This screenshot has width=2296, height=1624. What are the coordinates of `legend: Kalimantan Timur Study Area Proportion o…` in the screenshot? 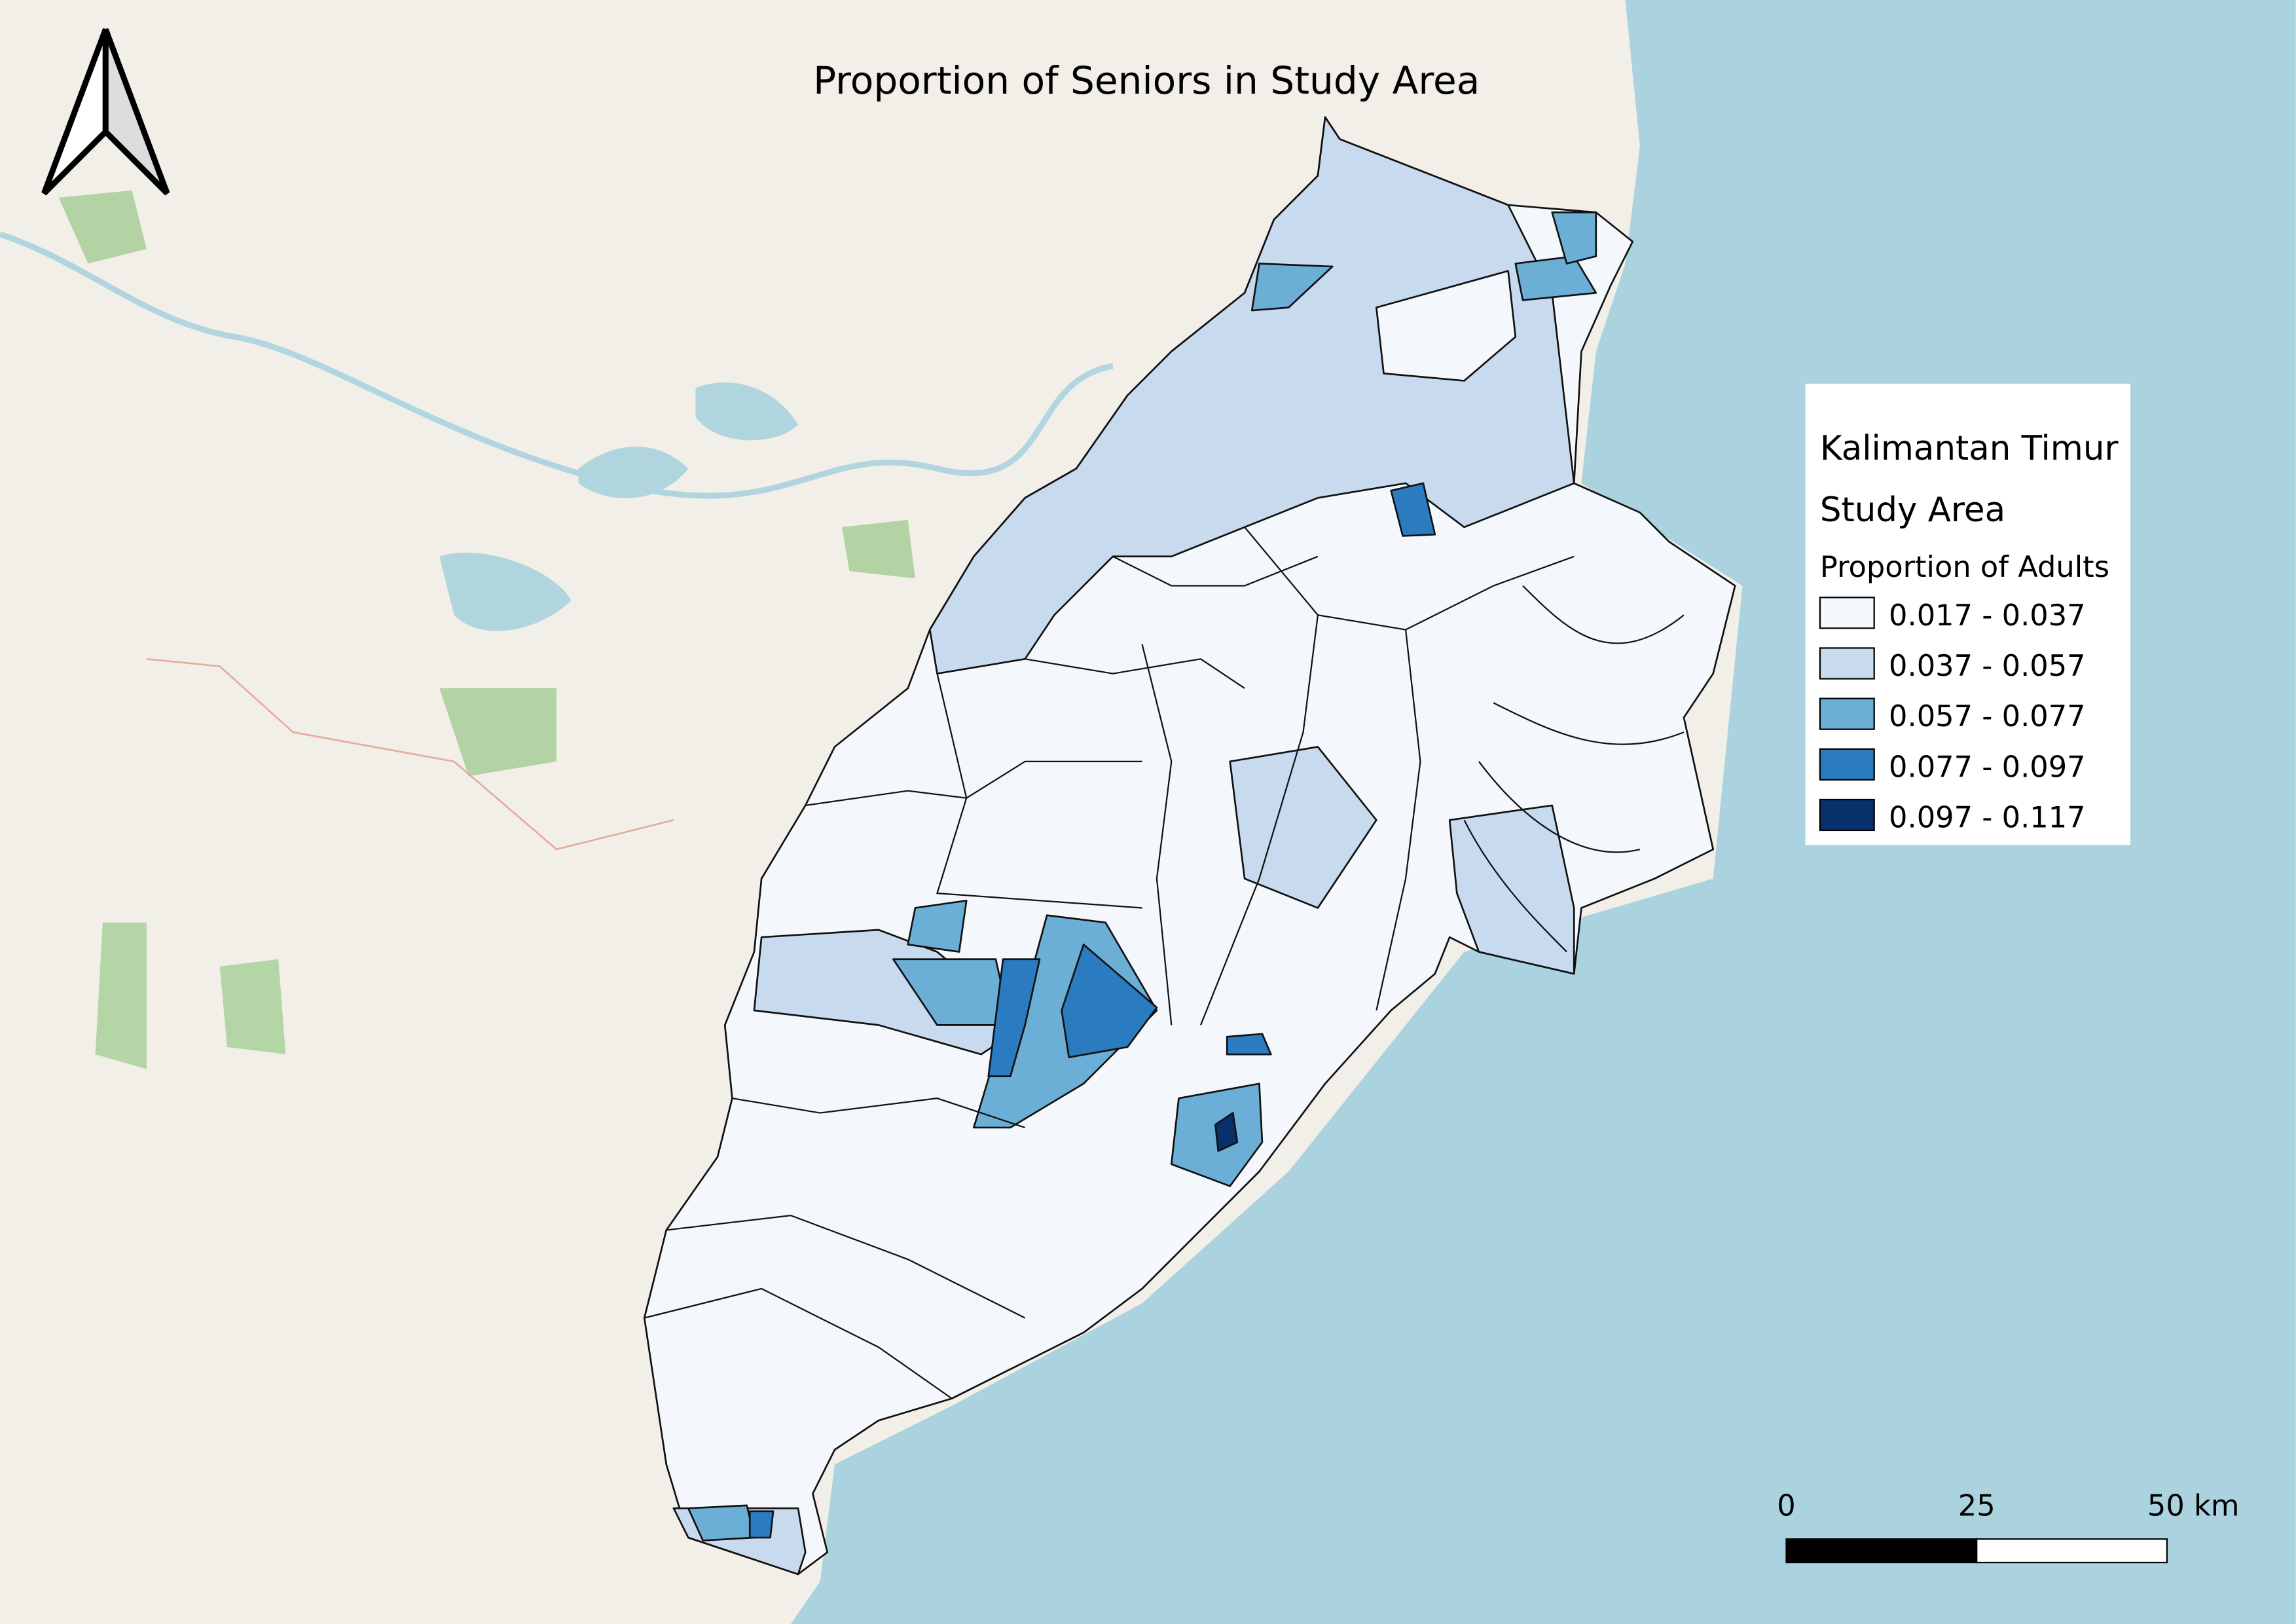 It's located at (1969, 631).